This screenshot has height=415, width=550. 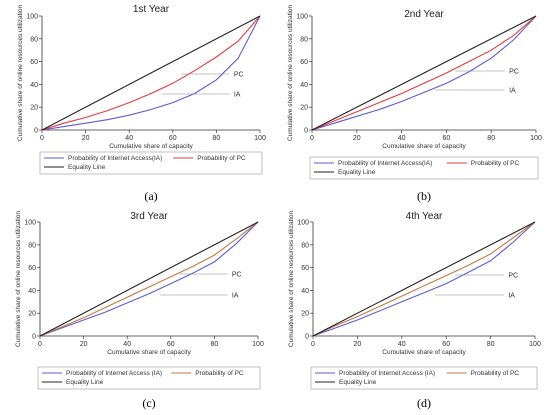 What do you see at coordinates (151, 9) in the screenshot?
I see `panel-title: 1st Year` at bounding box center [151, 9].